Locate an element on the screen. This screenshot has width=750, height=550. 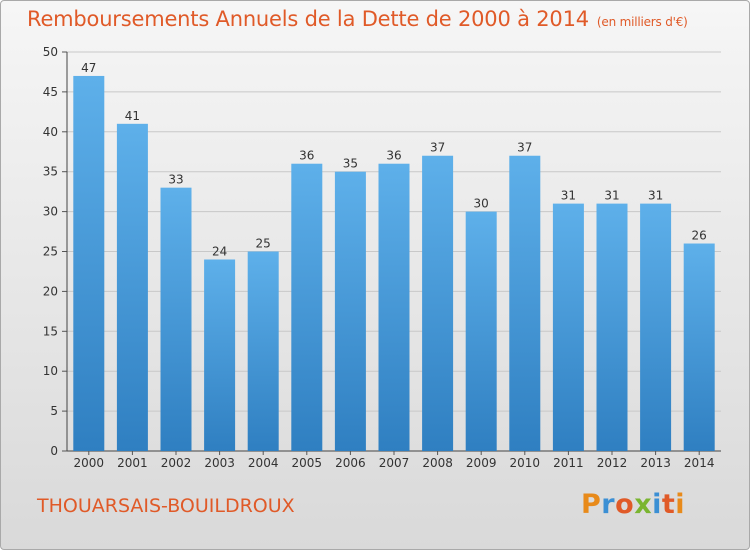
x-tick-label: 2014 is located at coordinates (699, 463).